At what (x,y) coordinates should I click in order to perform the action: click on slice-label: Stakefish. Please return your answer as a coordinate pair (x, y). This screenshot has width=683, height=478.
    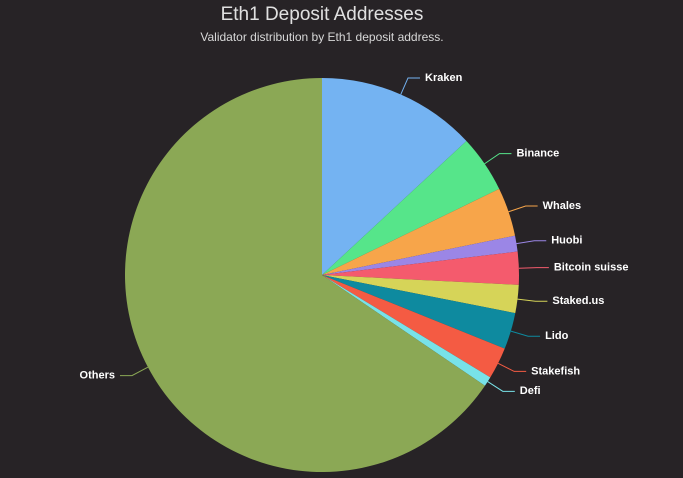
    Looking at the image, I should click on (555, 371).